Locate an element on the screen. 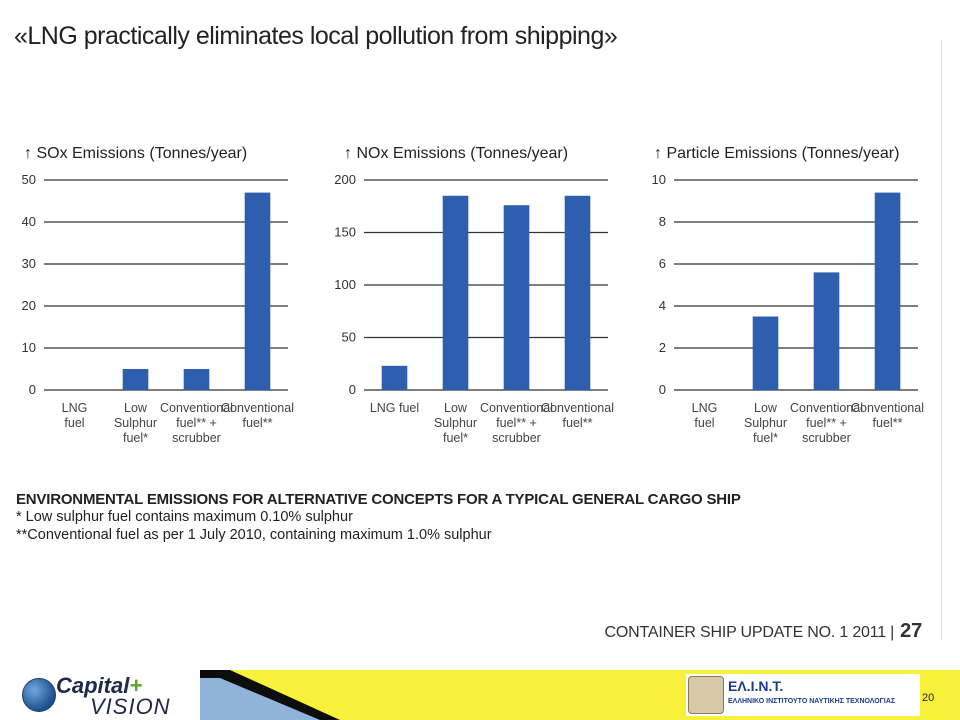 This screenshot has width=960, height=720. logo-vision-text: VISION is located at coordinates (130, 706).